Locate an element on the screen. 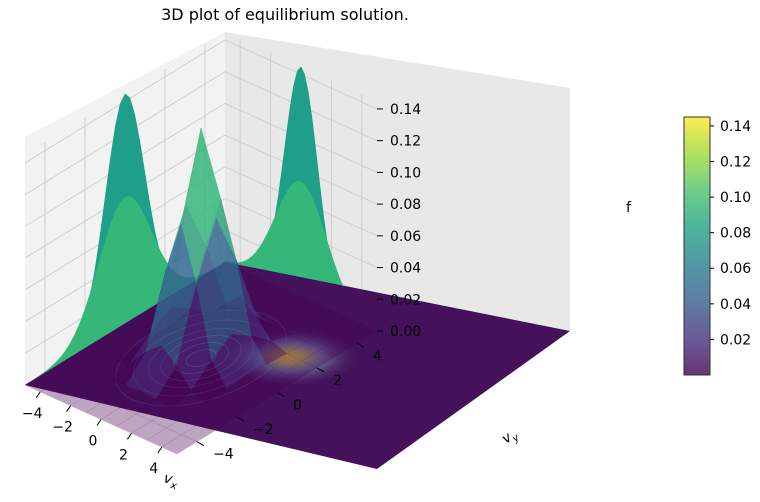  x-axis: −4 −2 0 2 4 is located at coordinates (92, 434).